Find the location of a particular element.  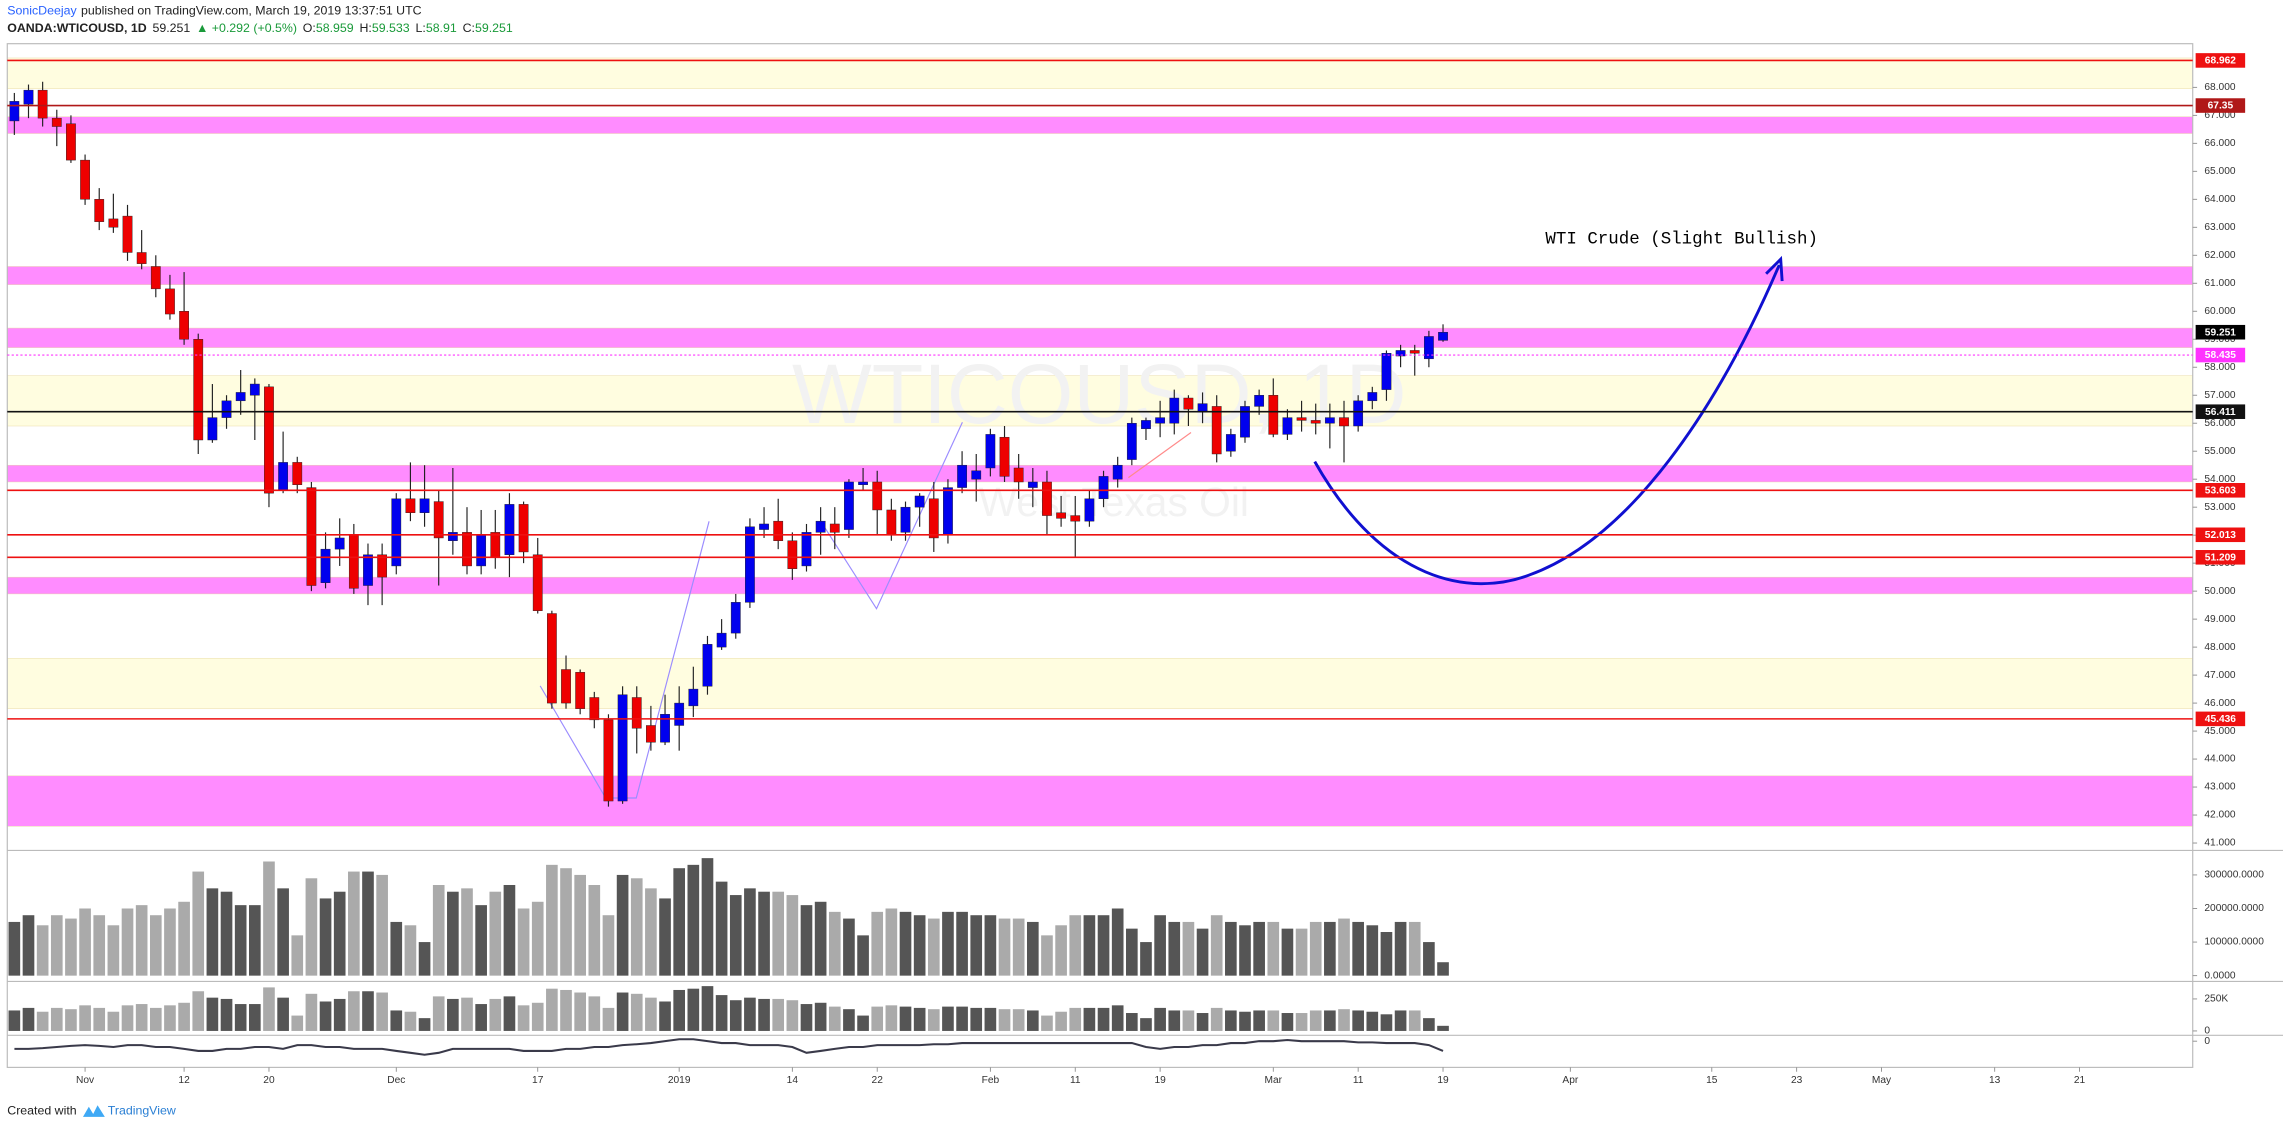

open-label: O: is located at coordinates (309, 28).